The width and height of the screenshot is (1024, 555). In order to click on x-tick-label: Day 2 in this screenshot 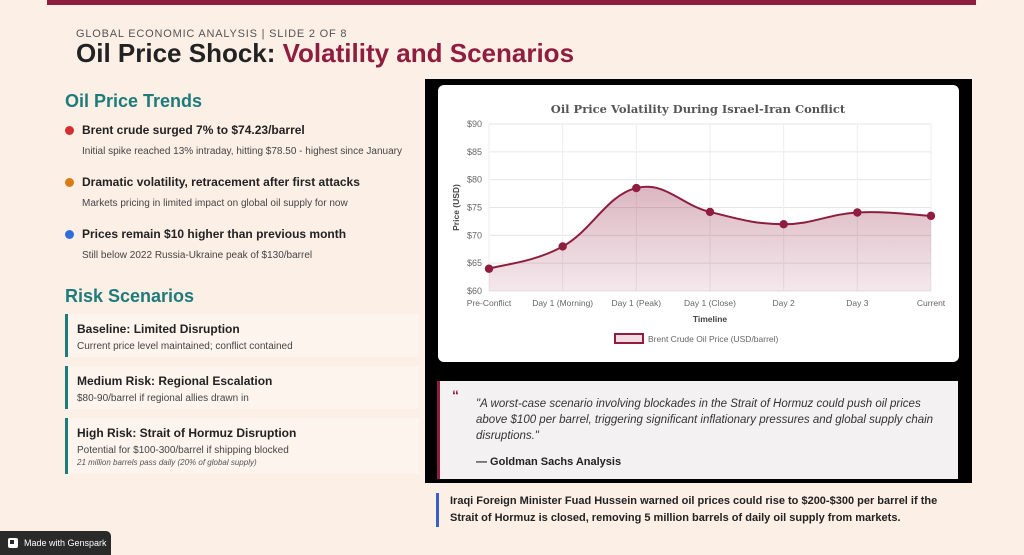, I will do `click(784, 303)`.